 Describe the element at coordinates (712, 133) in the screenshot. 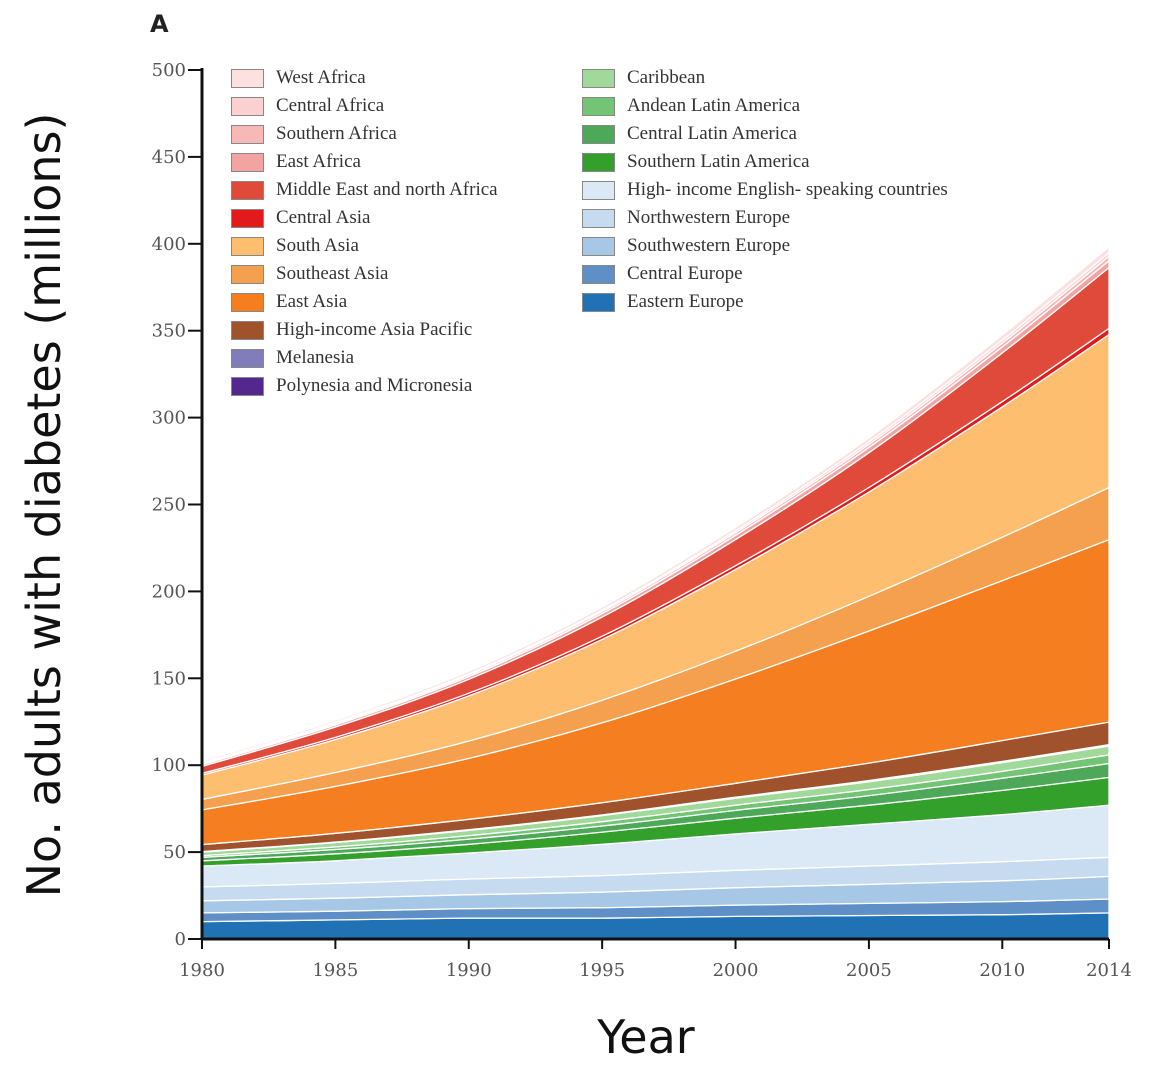

I see `legend-label: Central Latin America` at that location.